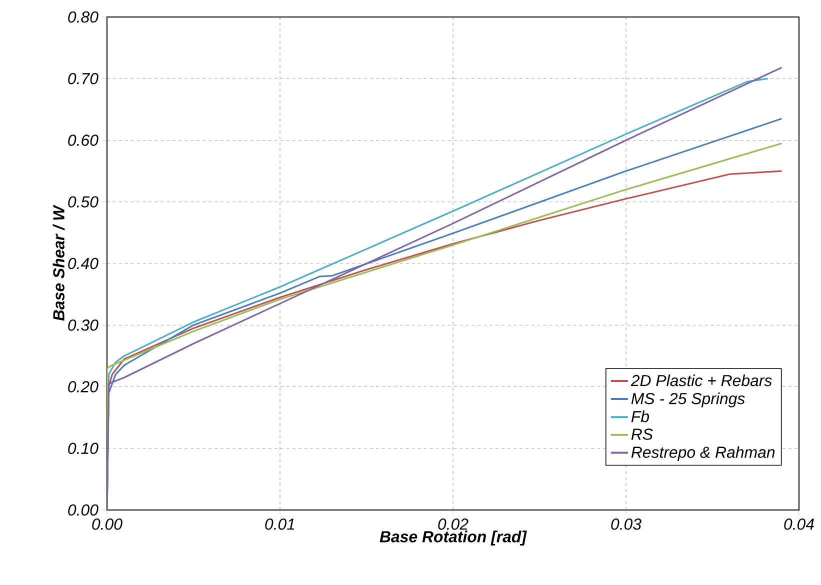 The width and height of the screenshot is (821, 585). I want to click on x-tick-label: 0.03, so click(626, 524).